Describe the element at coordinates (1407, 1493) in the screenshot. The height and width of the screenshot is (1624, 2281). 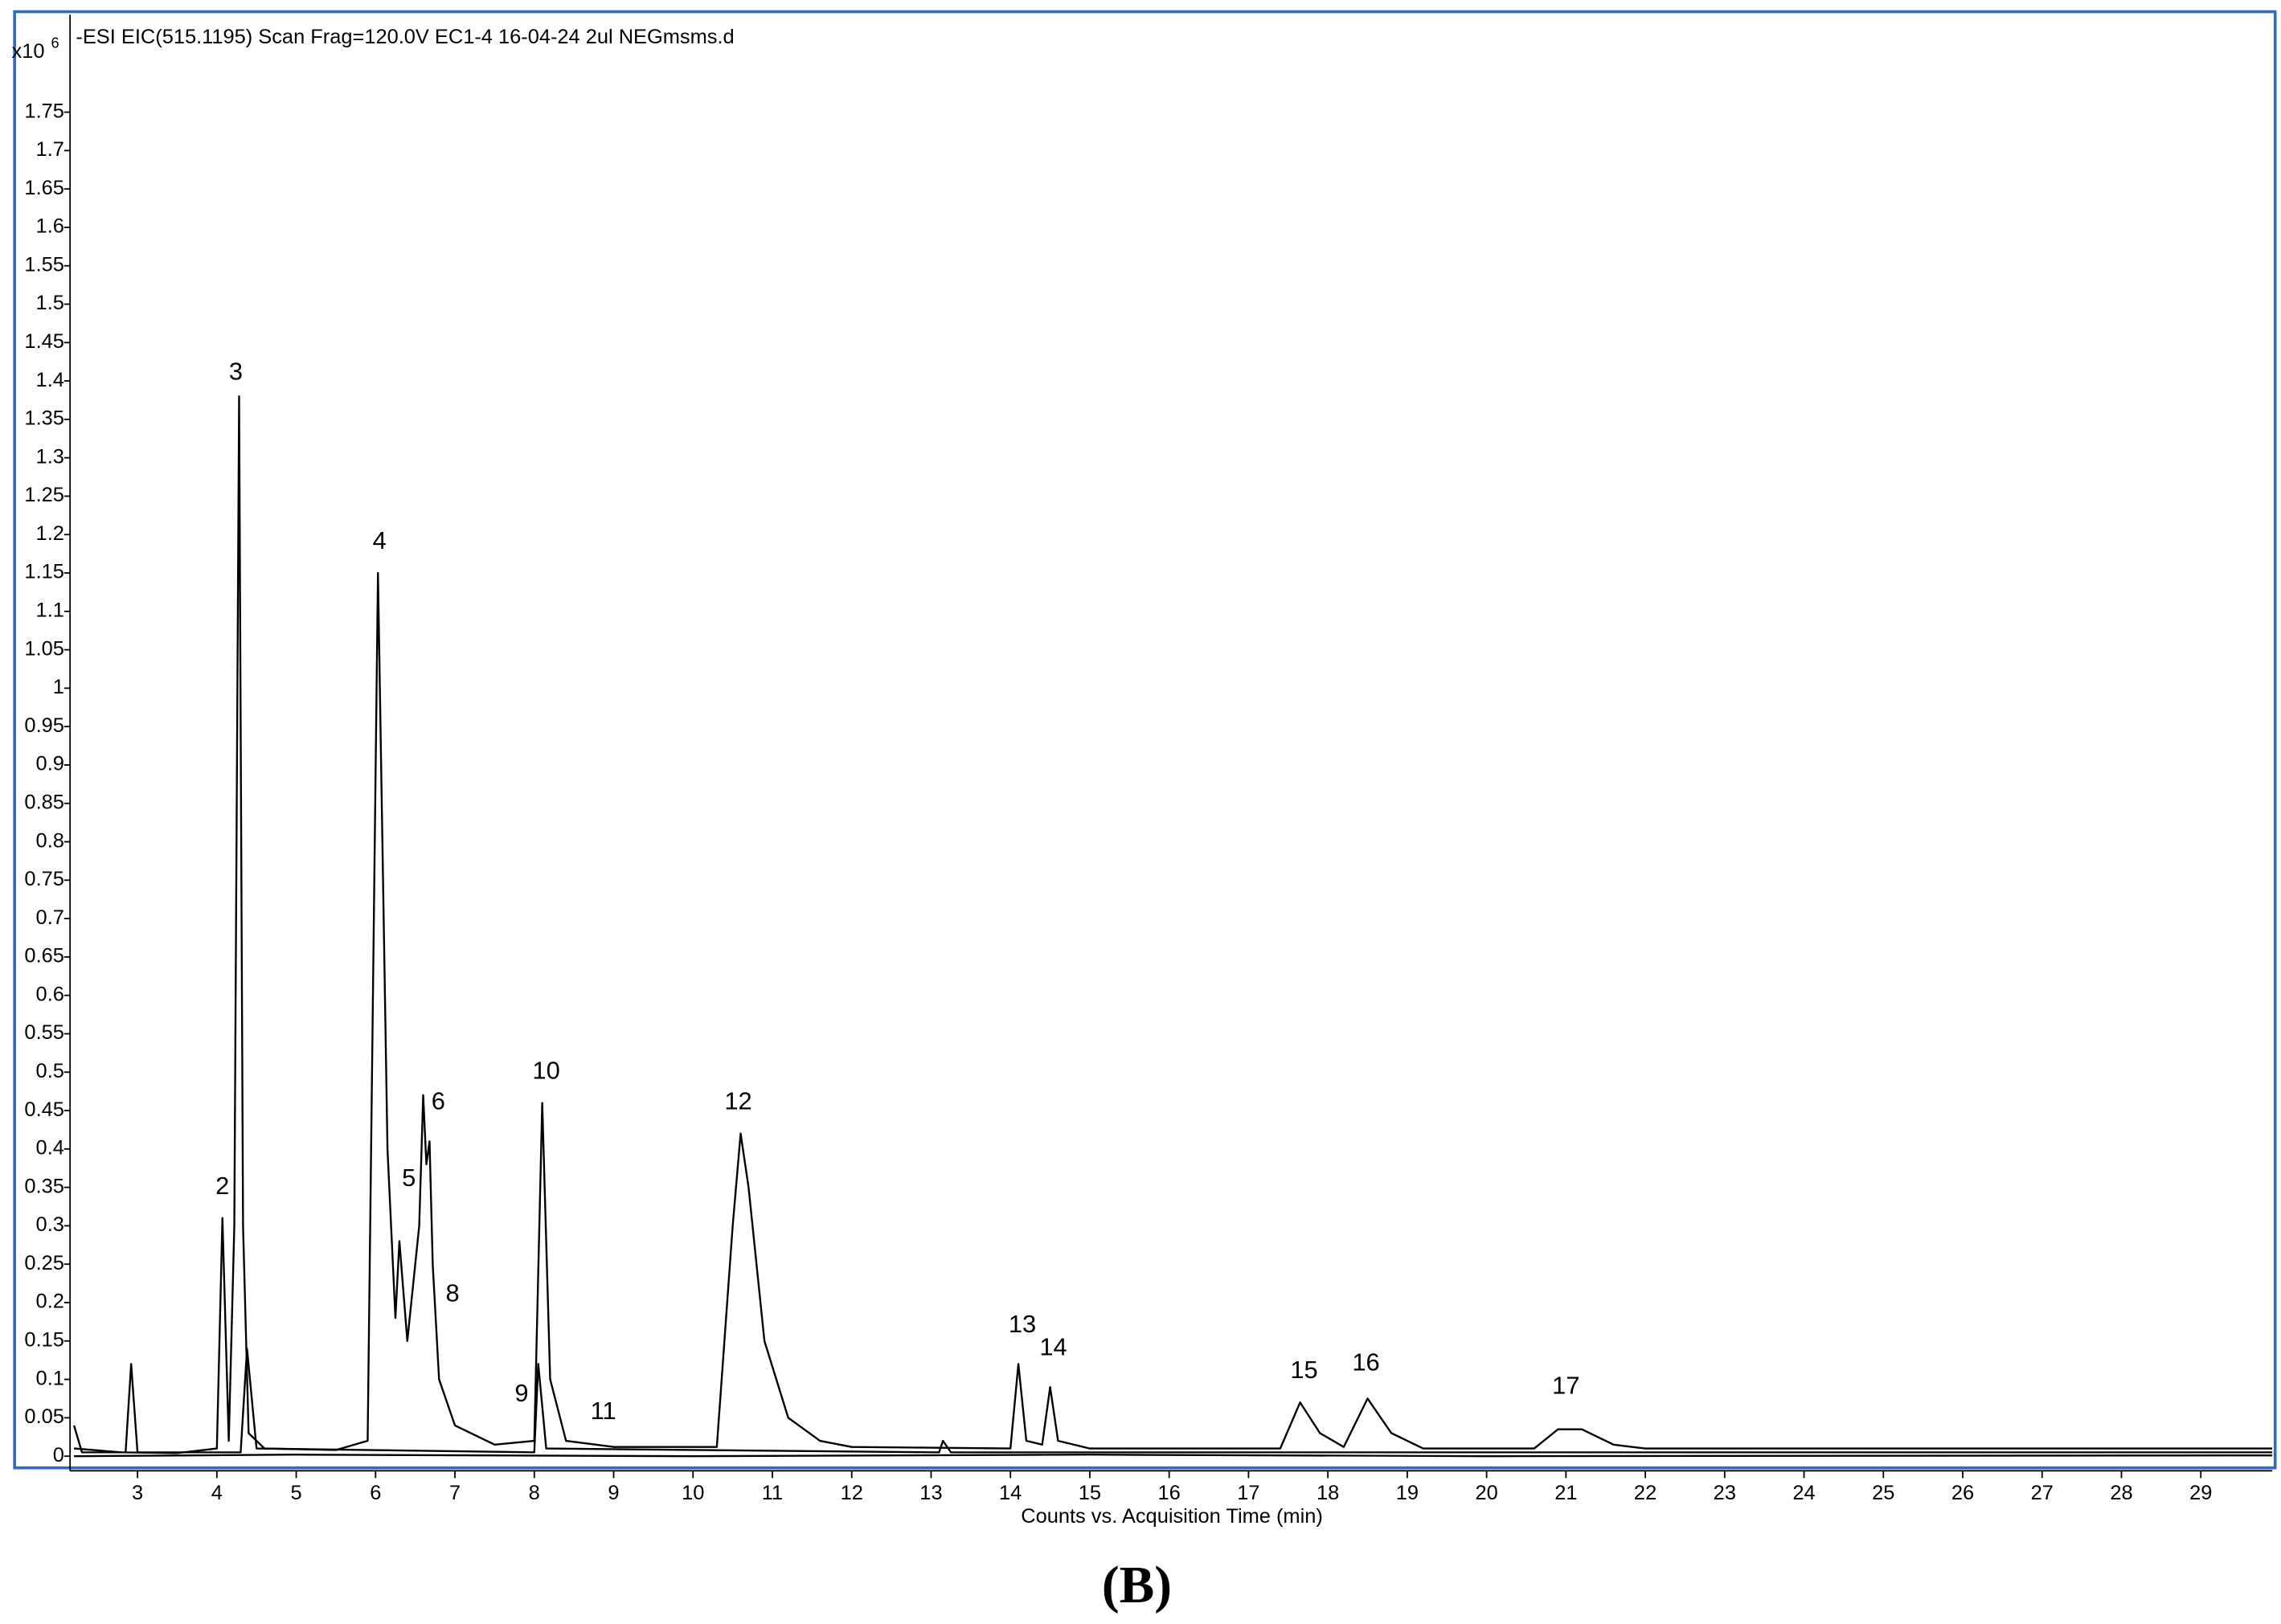
I see `x-tick-label: 19` at that location.